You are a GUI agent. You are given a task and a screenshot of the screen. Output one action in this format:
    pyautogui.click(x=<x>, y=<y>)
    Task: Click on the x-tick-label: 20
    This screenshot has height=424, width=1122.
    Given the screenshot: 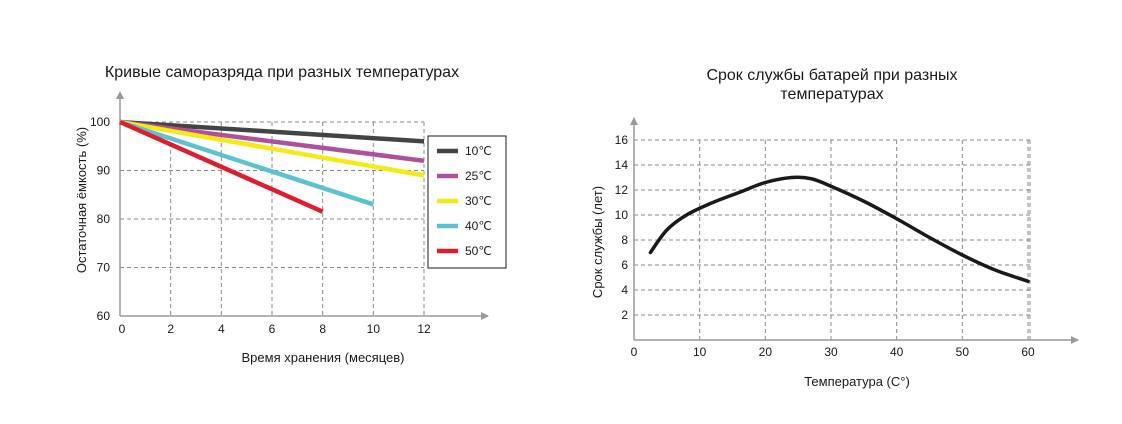 What is the action you would take?
    pyautogui.click(x=766, y=352)
    